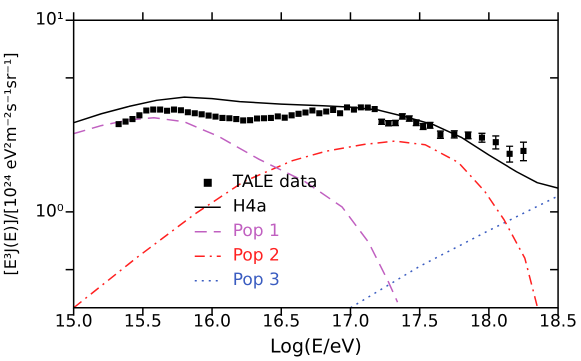  I want to click on x-tick-label: 15.0, so click(73, 321).